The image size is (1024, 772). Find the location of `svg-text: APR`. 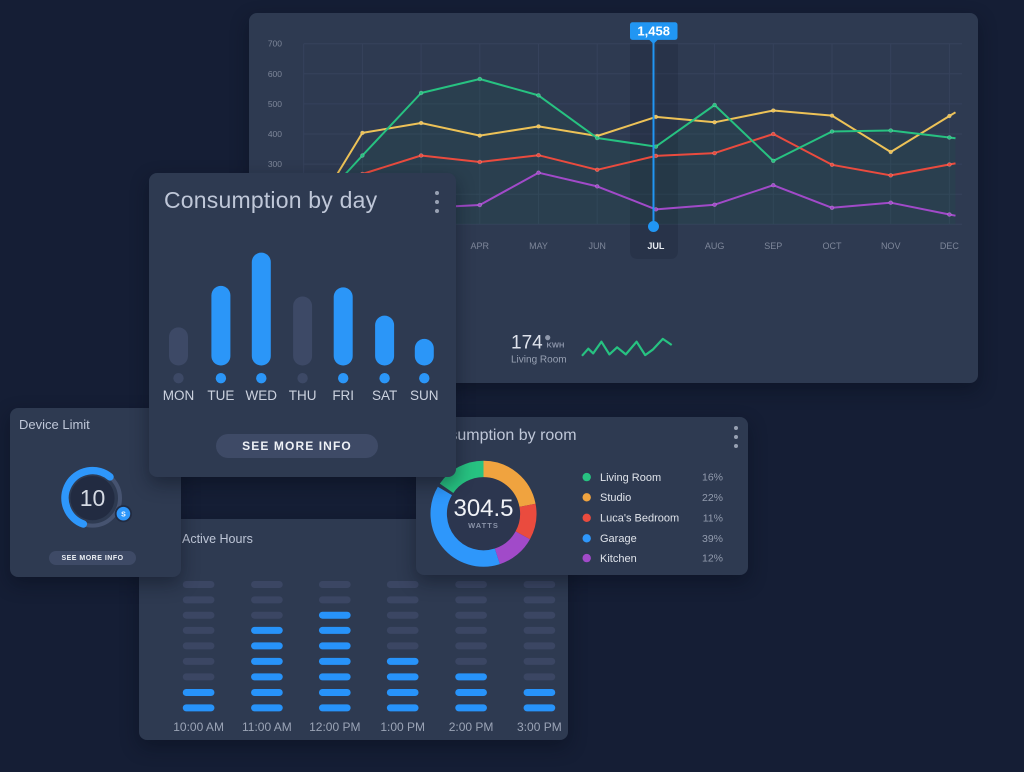

svg-text: APR is located at coordinates (480, 246).